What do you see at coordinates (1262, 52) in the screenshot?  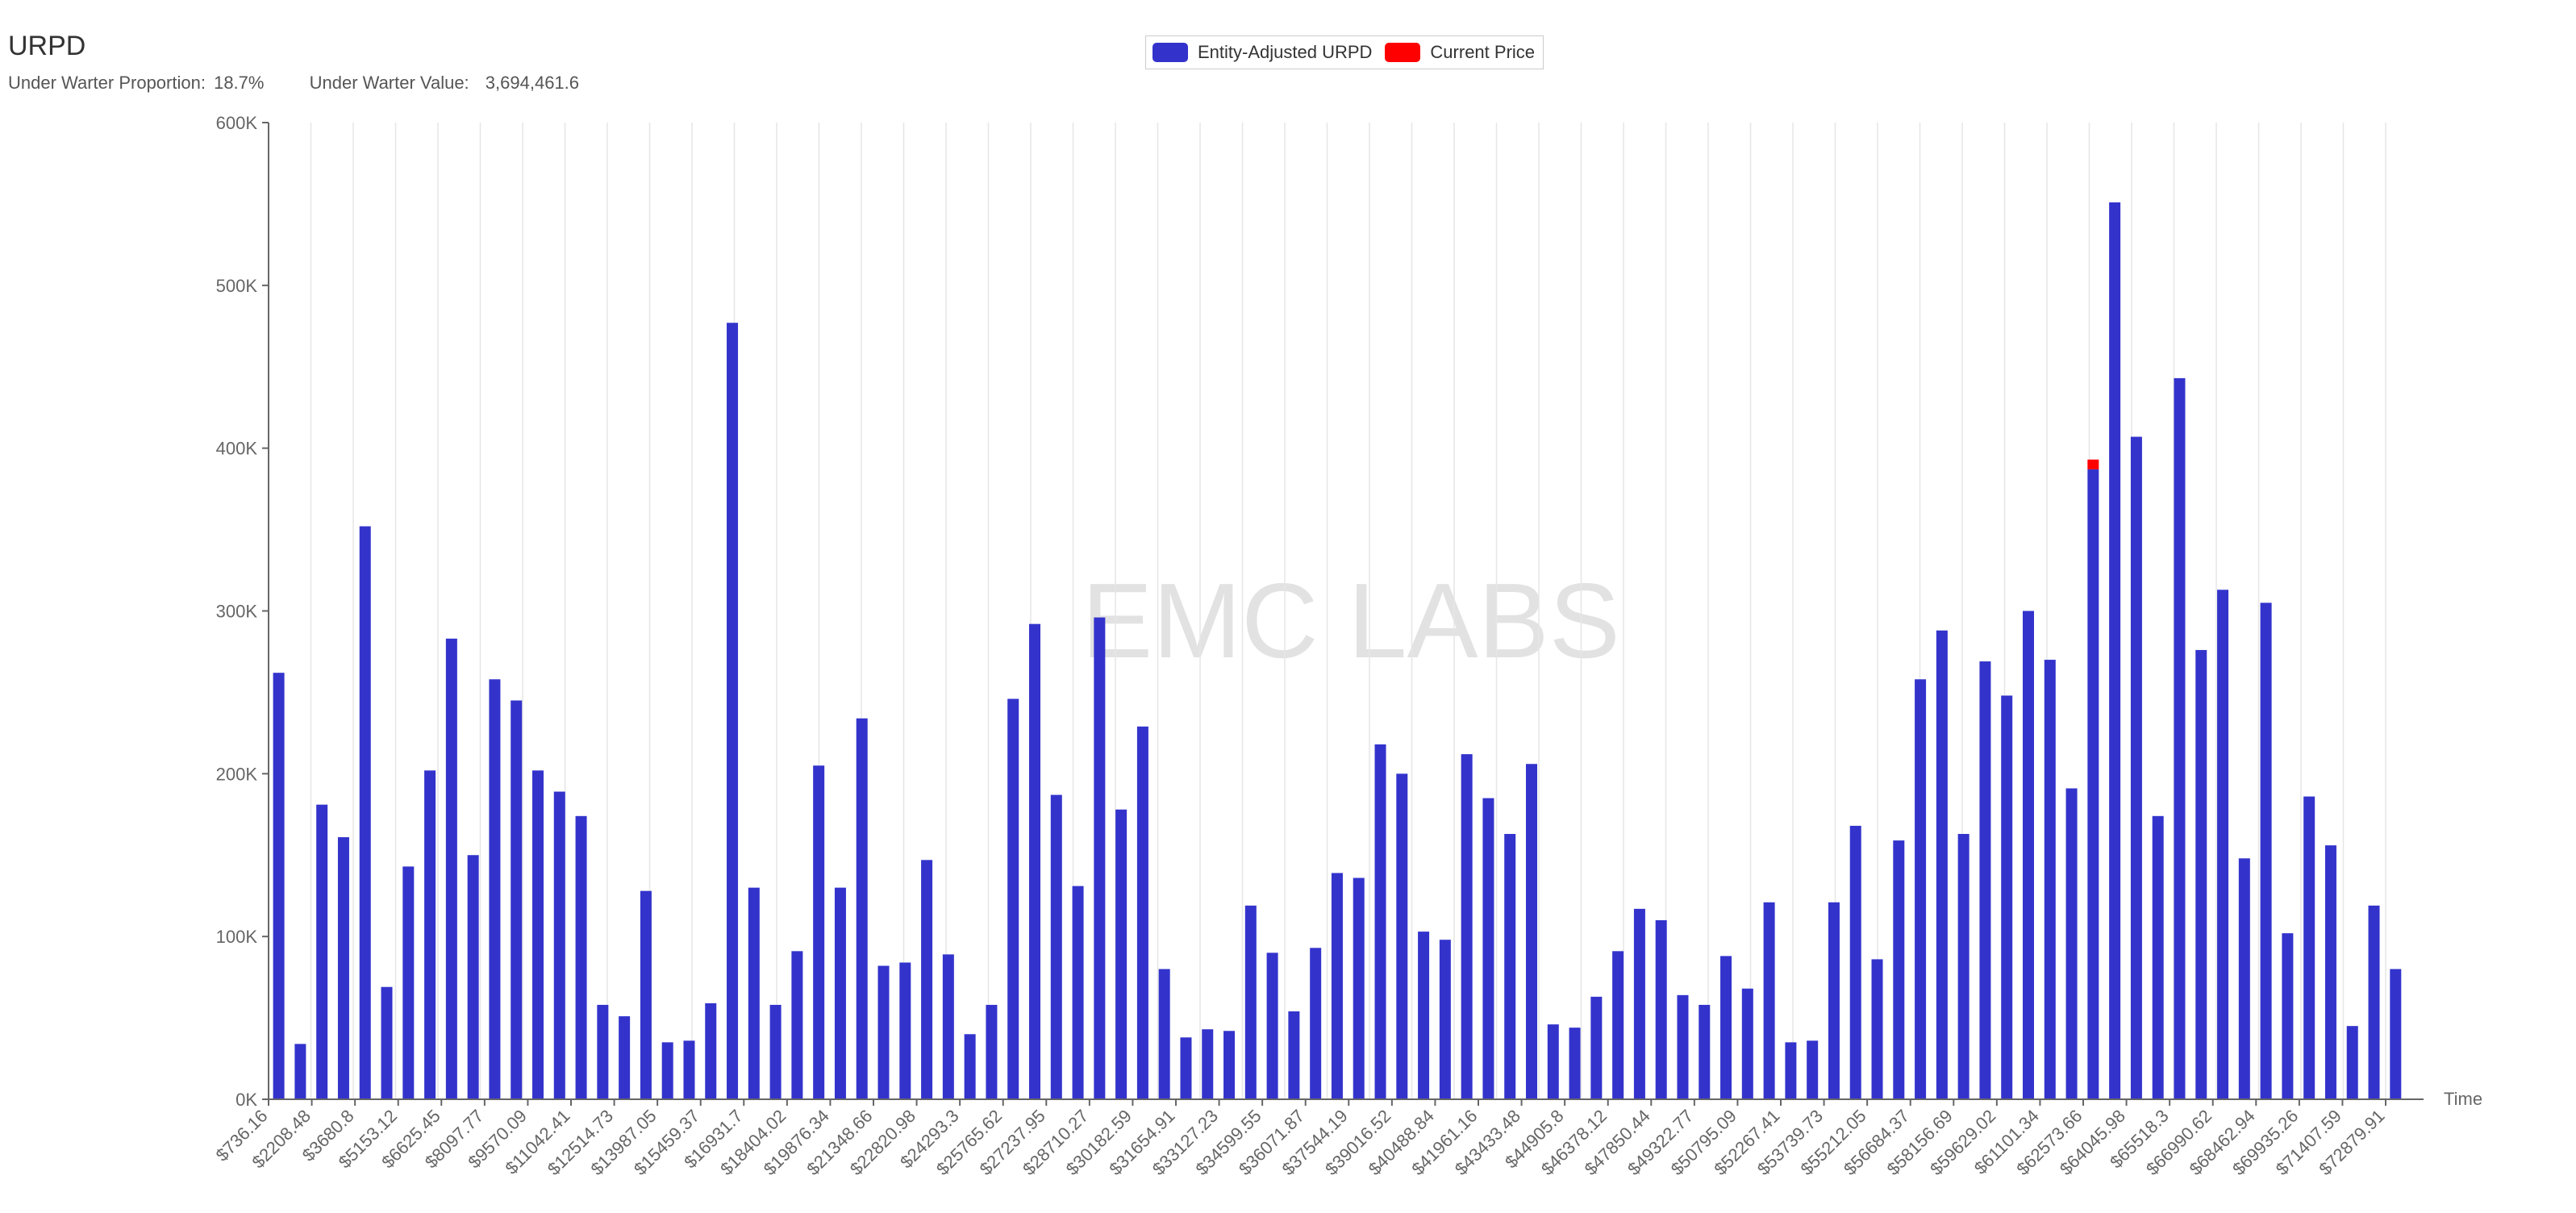 I see `legend-item-entity-adjusted-urpd: Entity-Adjusted URPD` at bounding box center [1262, 52].